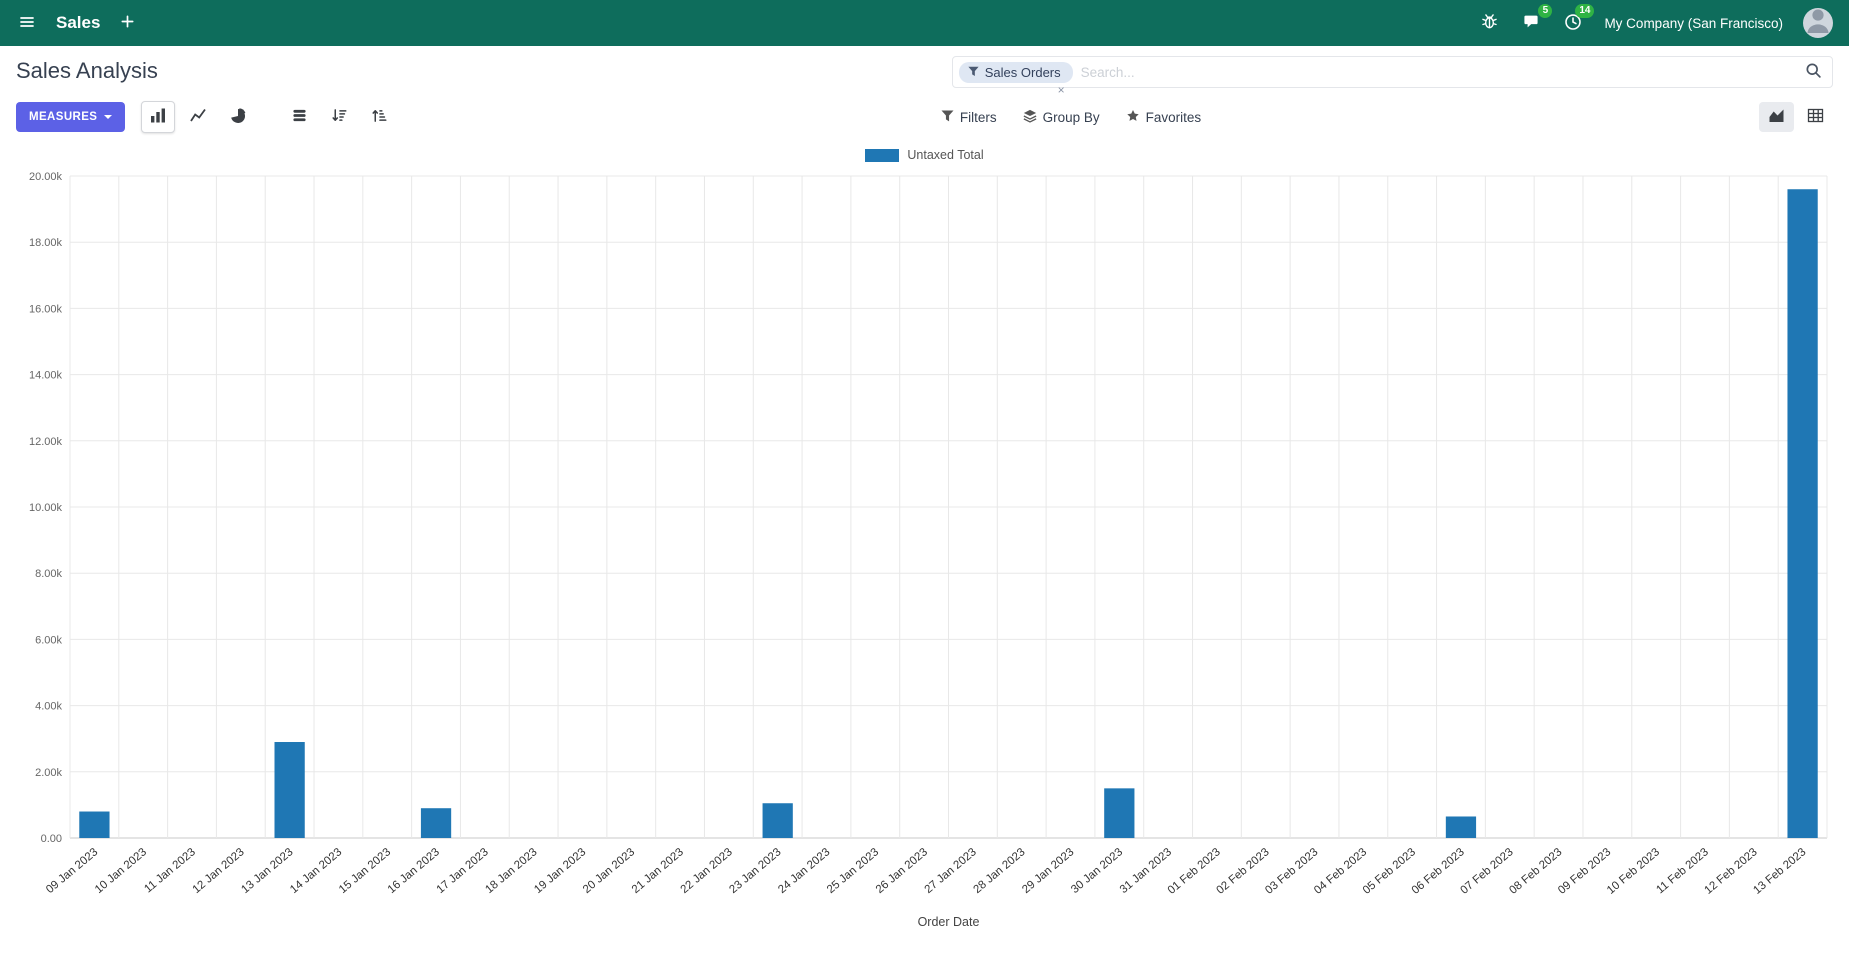 This screenshot has height=958, width=1849. I want to click on control-panel: Sales Analysis Sales Orders × MEASURES, so click(924, 94).